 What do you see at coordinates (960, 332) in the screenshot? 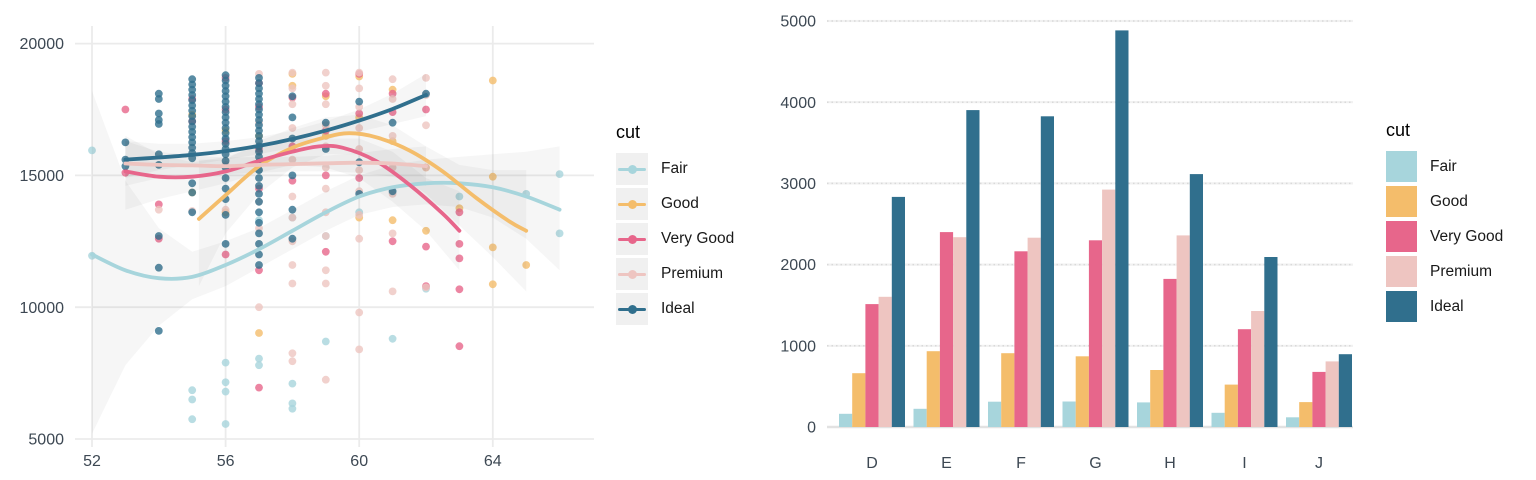
I see `bar-premium-E` at bounding box center [960, 332].